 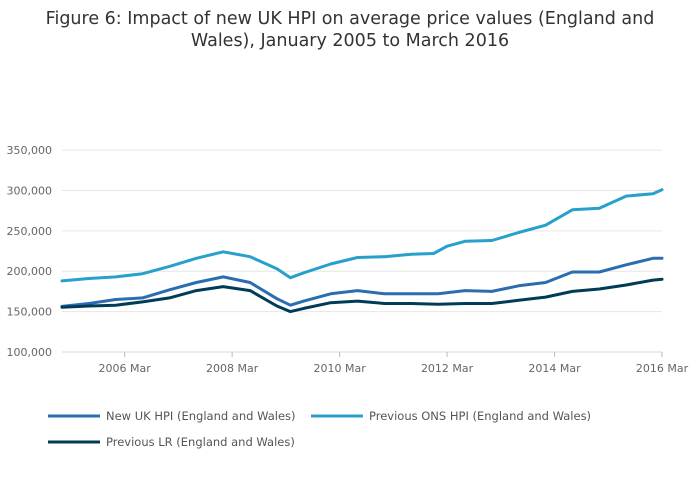 I want to click on legend-item: Previous ONS HPI (England and Wales), so click(x=451, y=416).